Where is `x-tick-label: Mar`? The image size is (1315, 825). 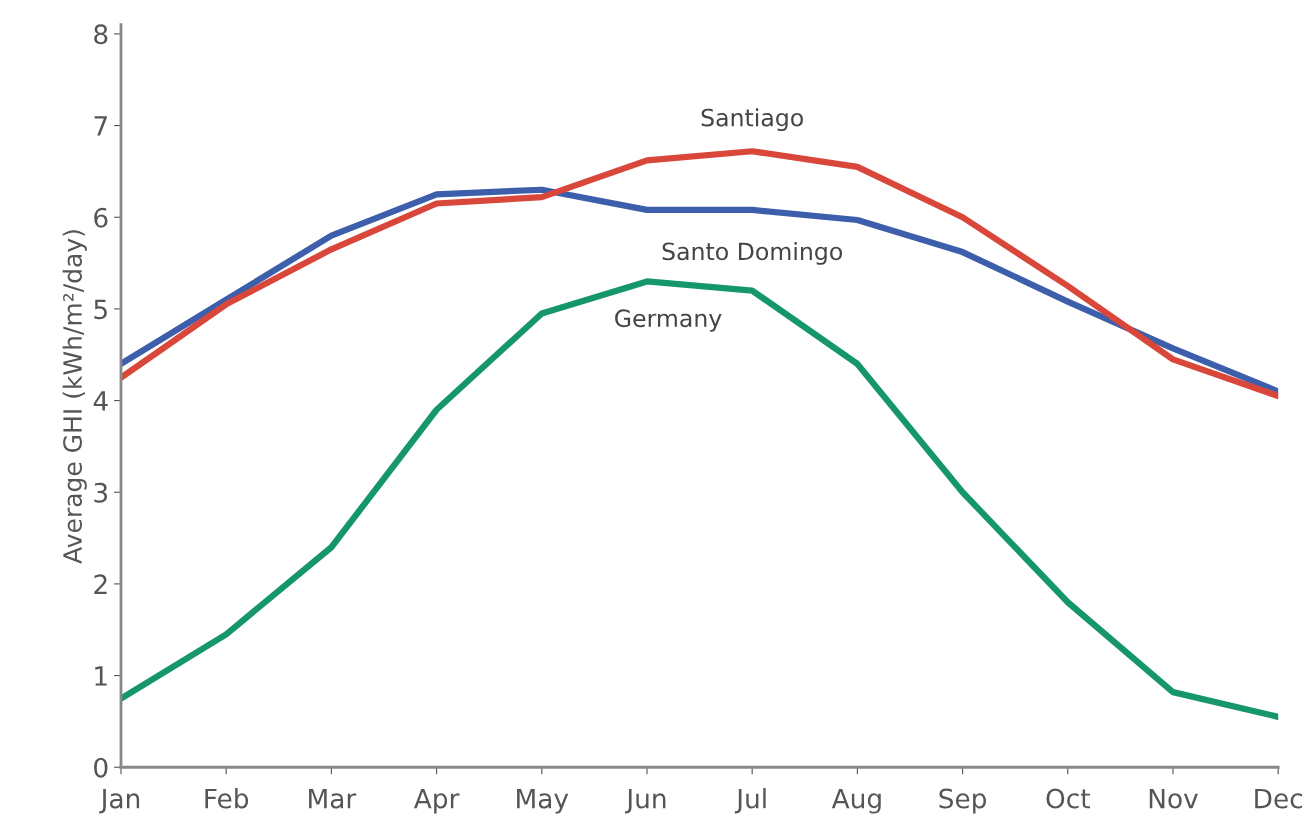
x-tick-label: Mar is located at coordinates (333, 798).